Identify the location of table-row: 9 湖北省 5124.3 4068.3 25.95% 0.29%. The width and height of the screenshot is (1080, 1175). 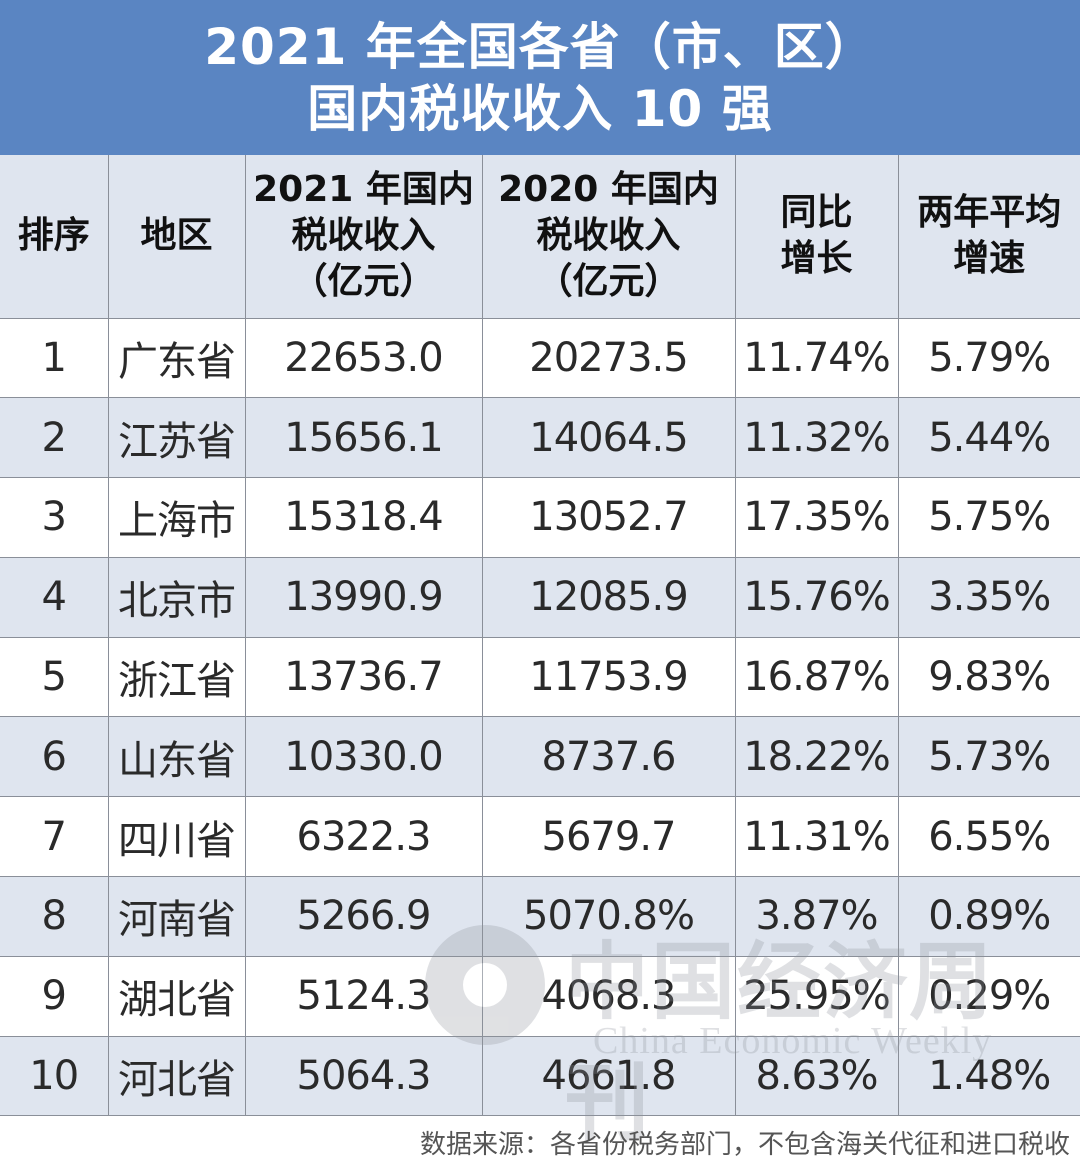
(540, 996).